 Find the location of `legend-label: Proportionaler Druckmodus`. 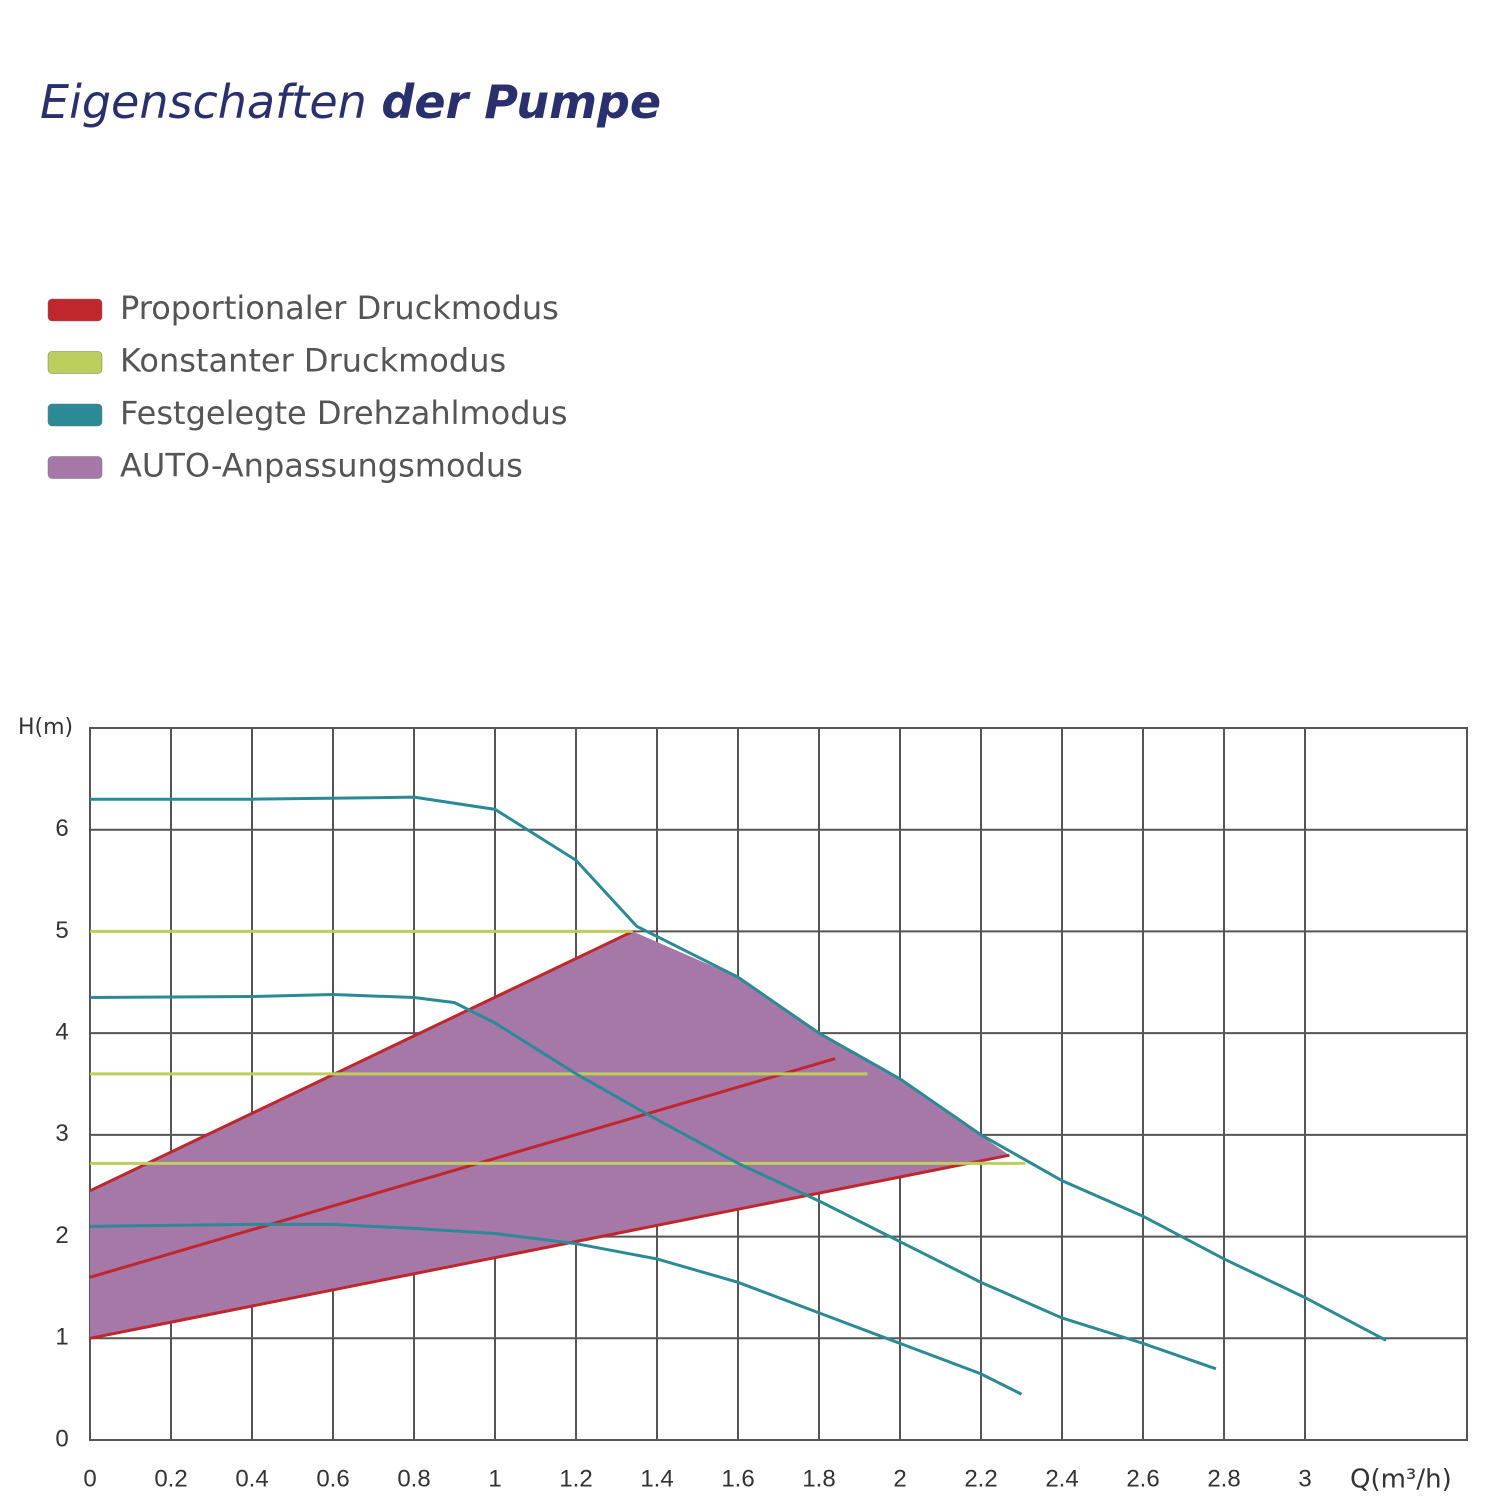

legend-label: Proportionaler Druckmodus is located at coordinates (339, 308).